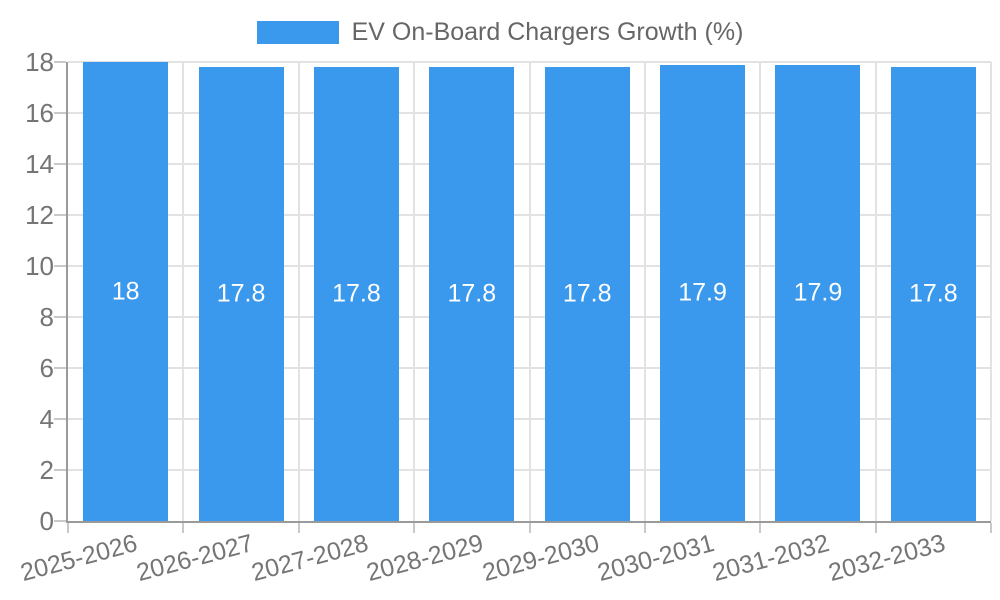 This screenshot has height=600, width=1000. Describe the element at coordinates (39, 215) in the screenshot. I see `y-axis-tick-label: 12` at that location.